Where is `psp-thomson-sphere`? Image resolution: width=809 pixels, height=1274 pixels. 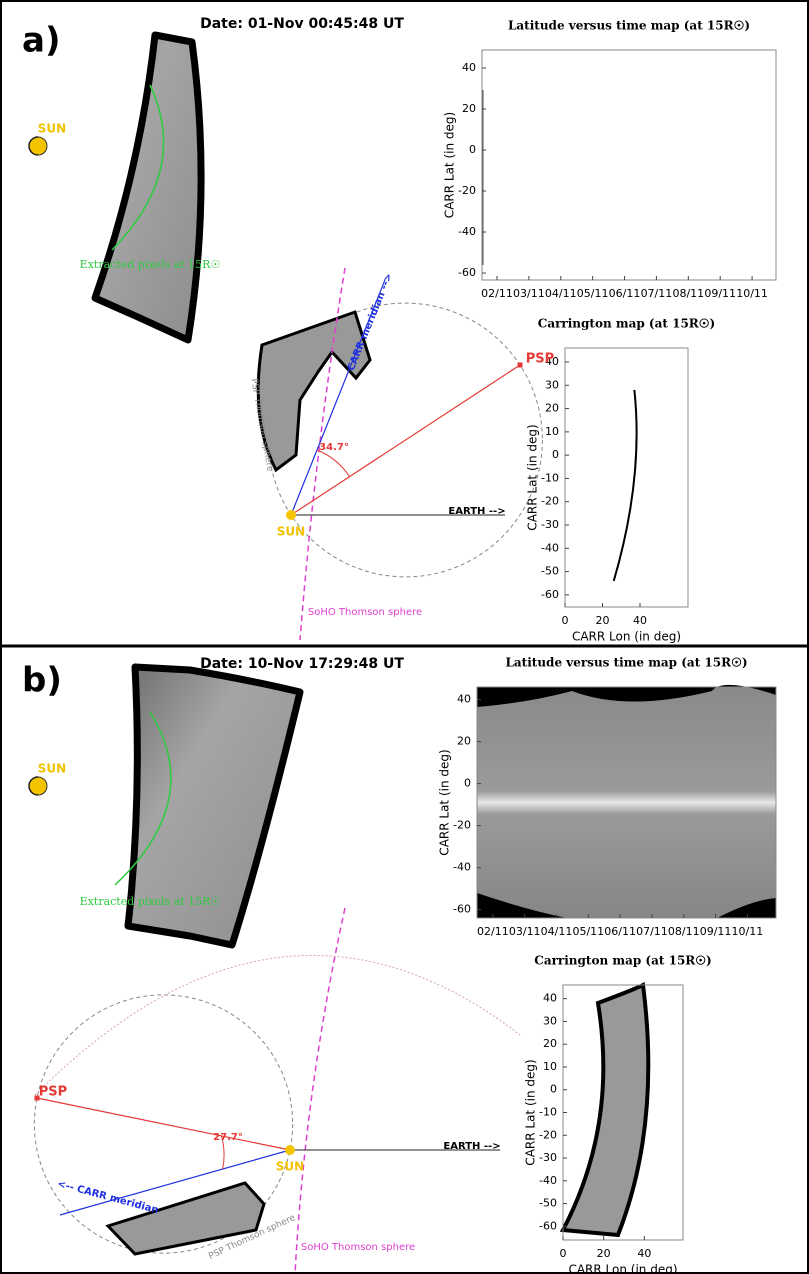
psp-thomson-sphere is located at coordinates (163, 1124).